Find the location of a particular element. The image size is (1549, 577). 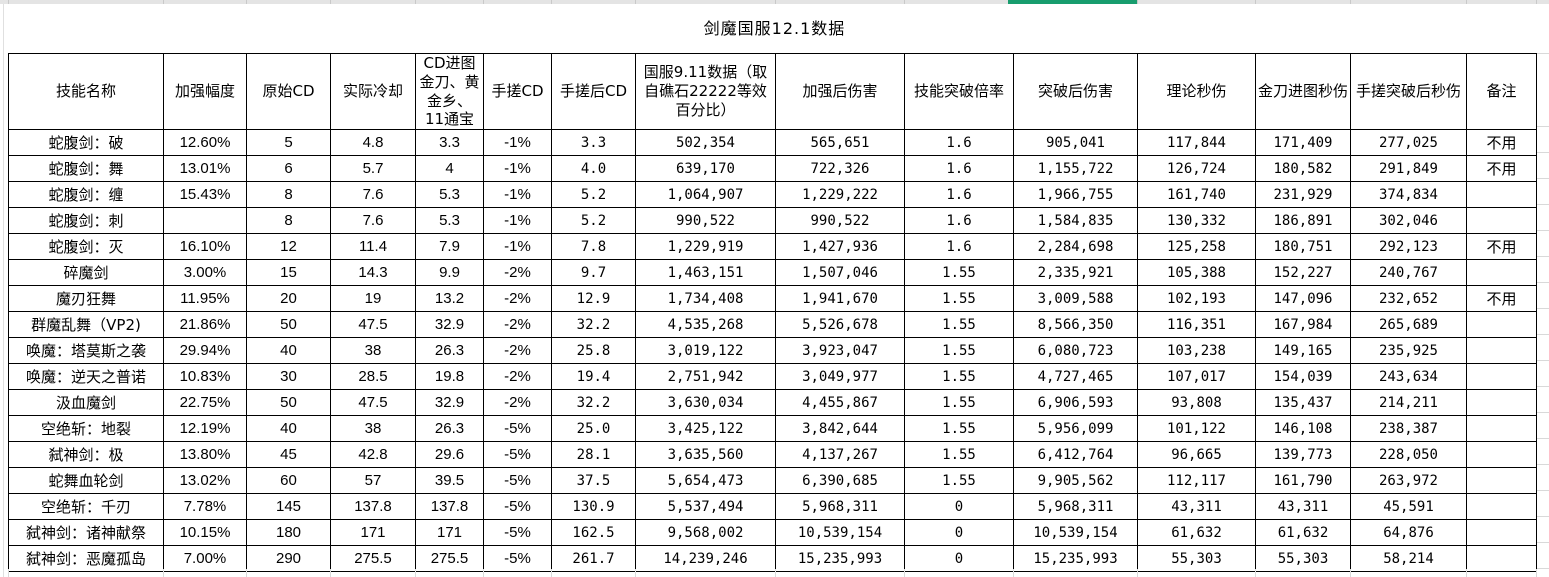

table-cell: 3,842,644 is located at coordinates (840, 428).